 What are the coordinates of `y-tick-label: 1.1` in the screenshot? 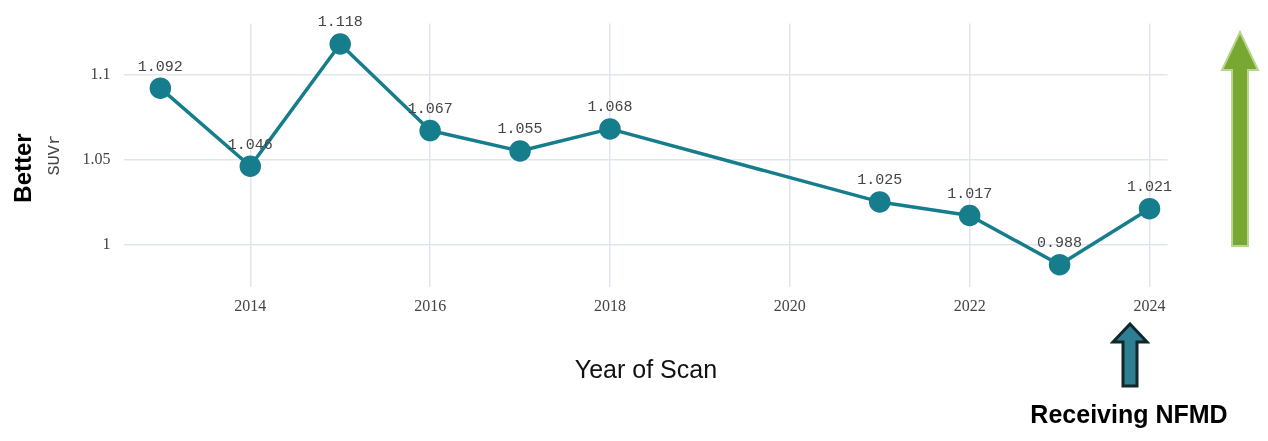 It's located at (100, 73).